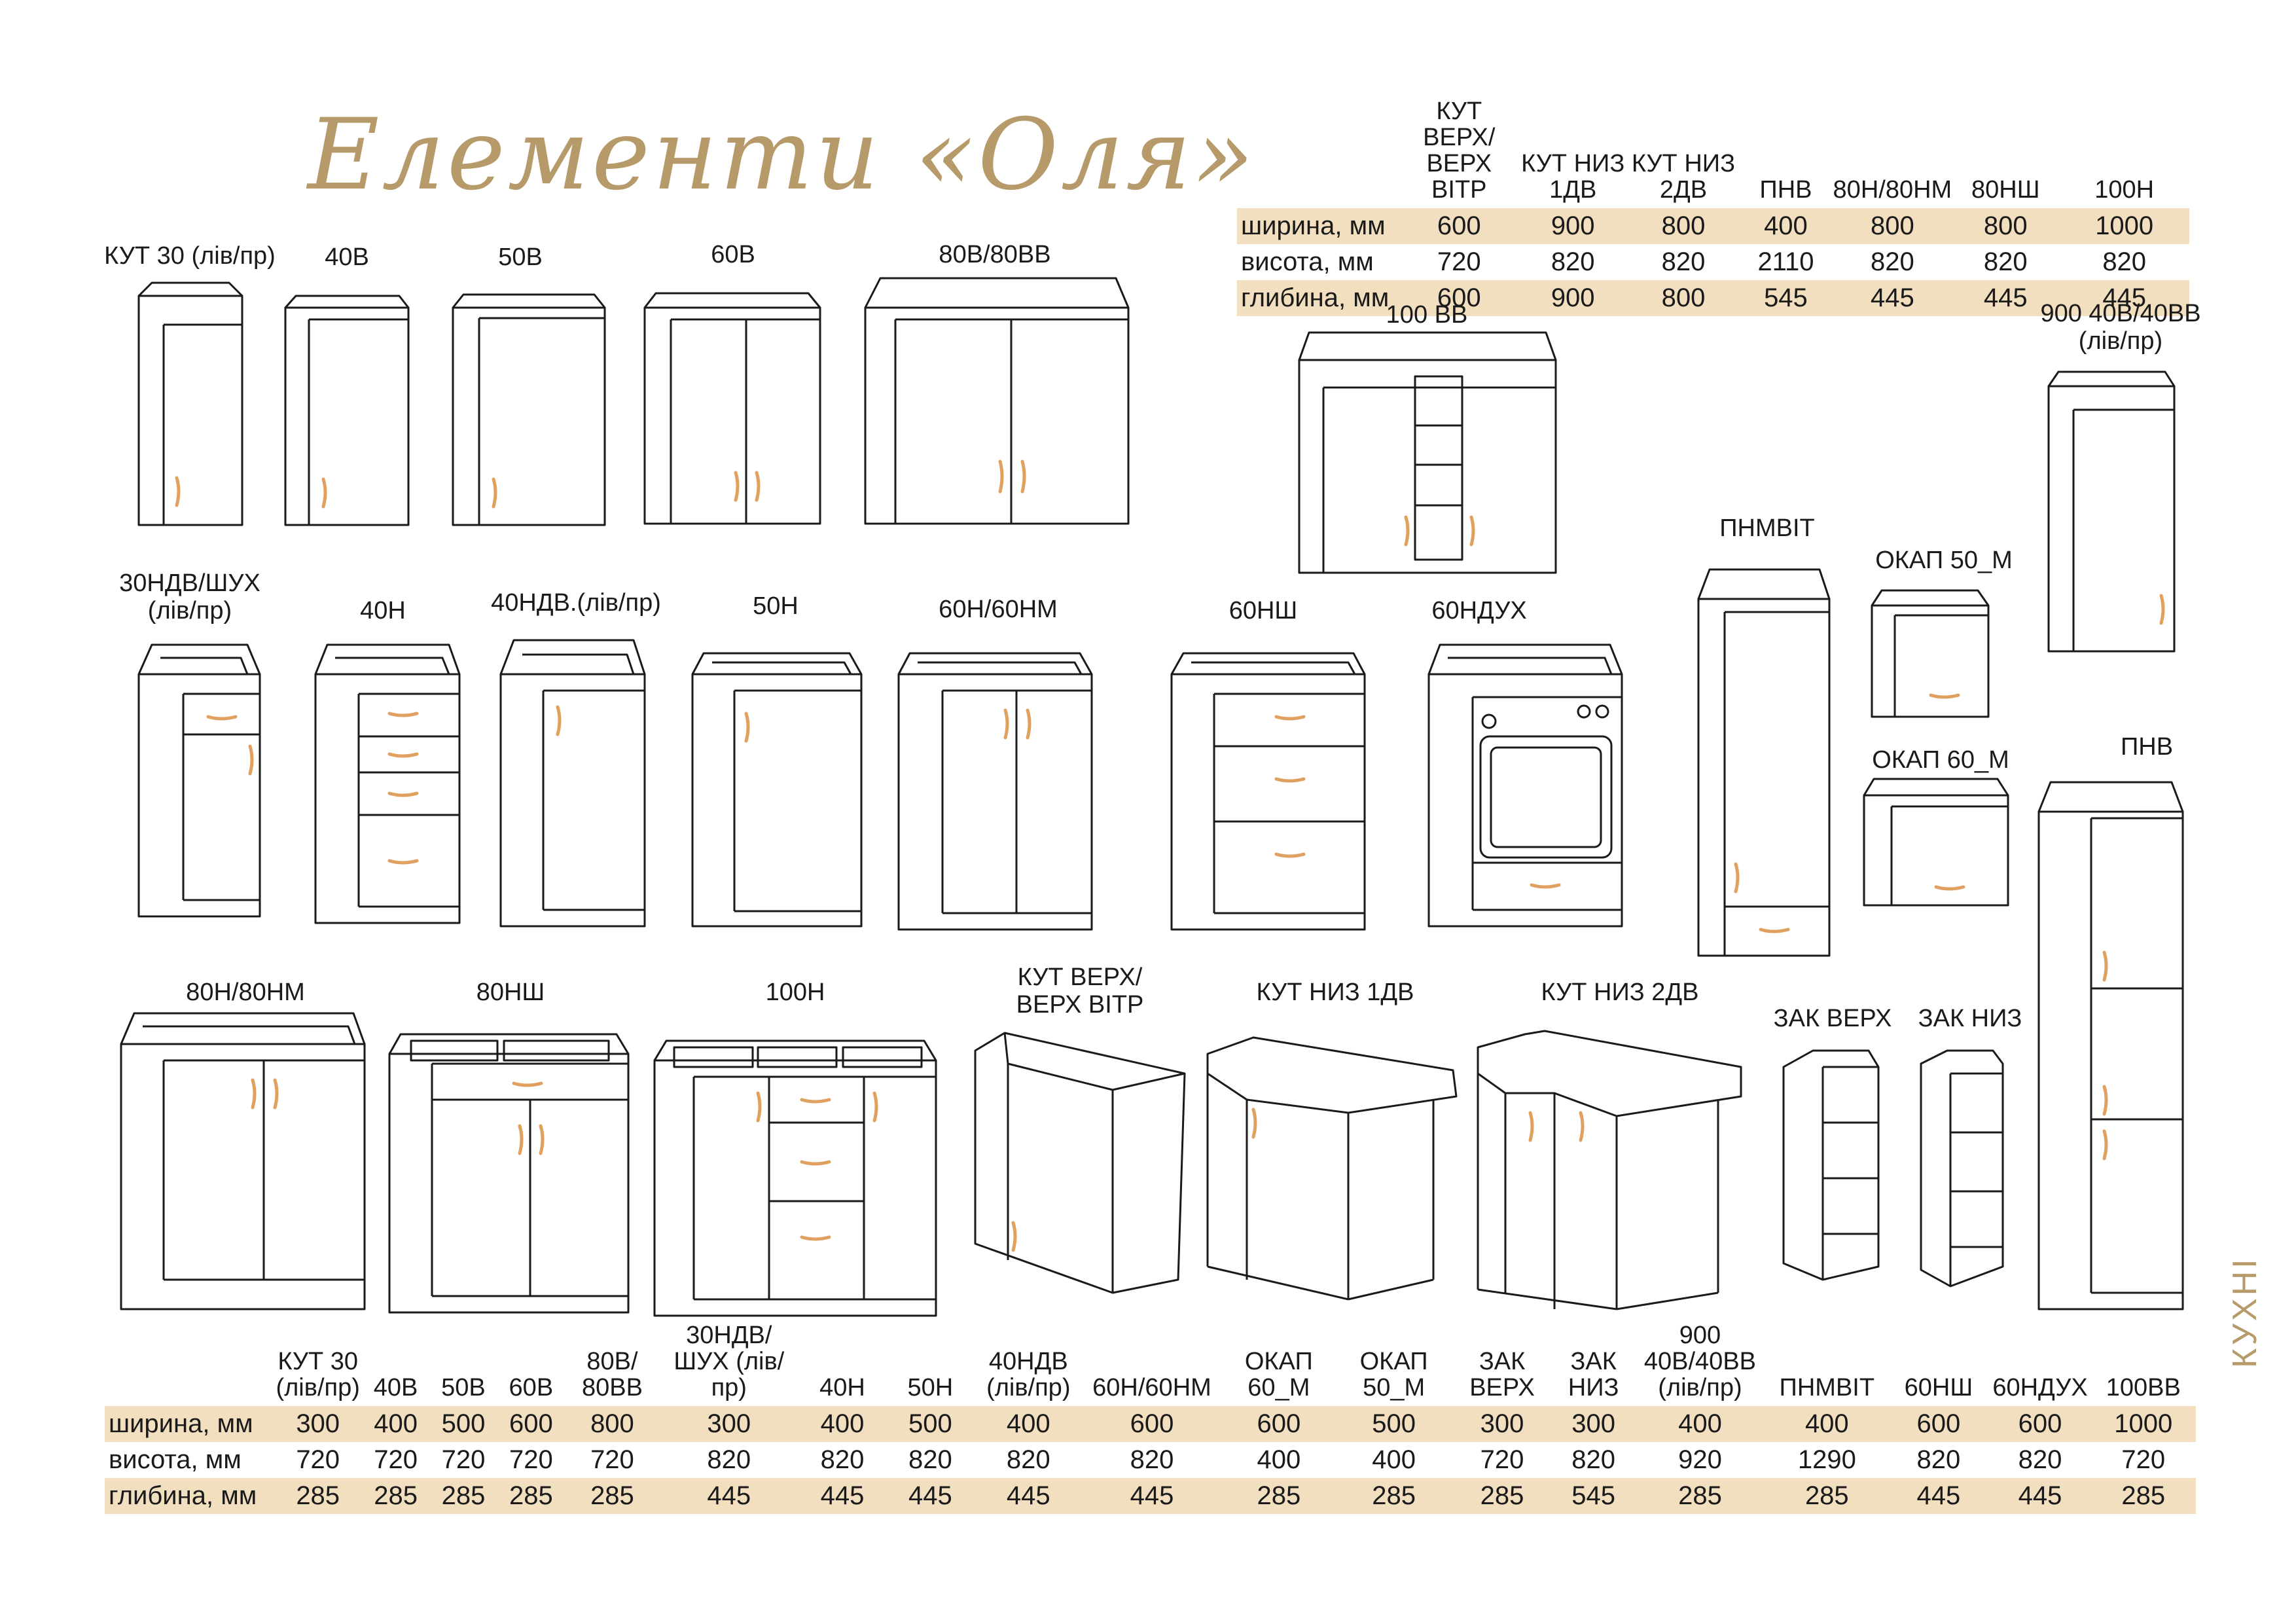  Describe the element at coordinates (2147, 747) in the screenshot. I see `item-label-pnv: ПНВ` at that location.